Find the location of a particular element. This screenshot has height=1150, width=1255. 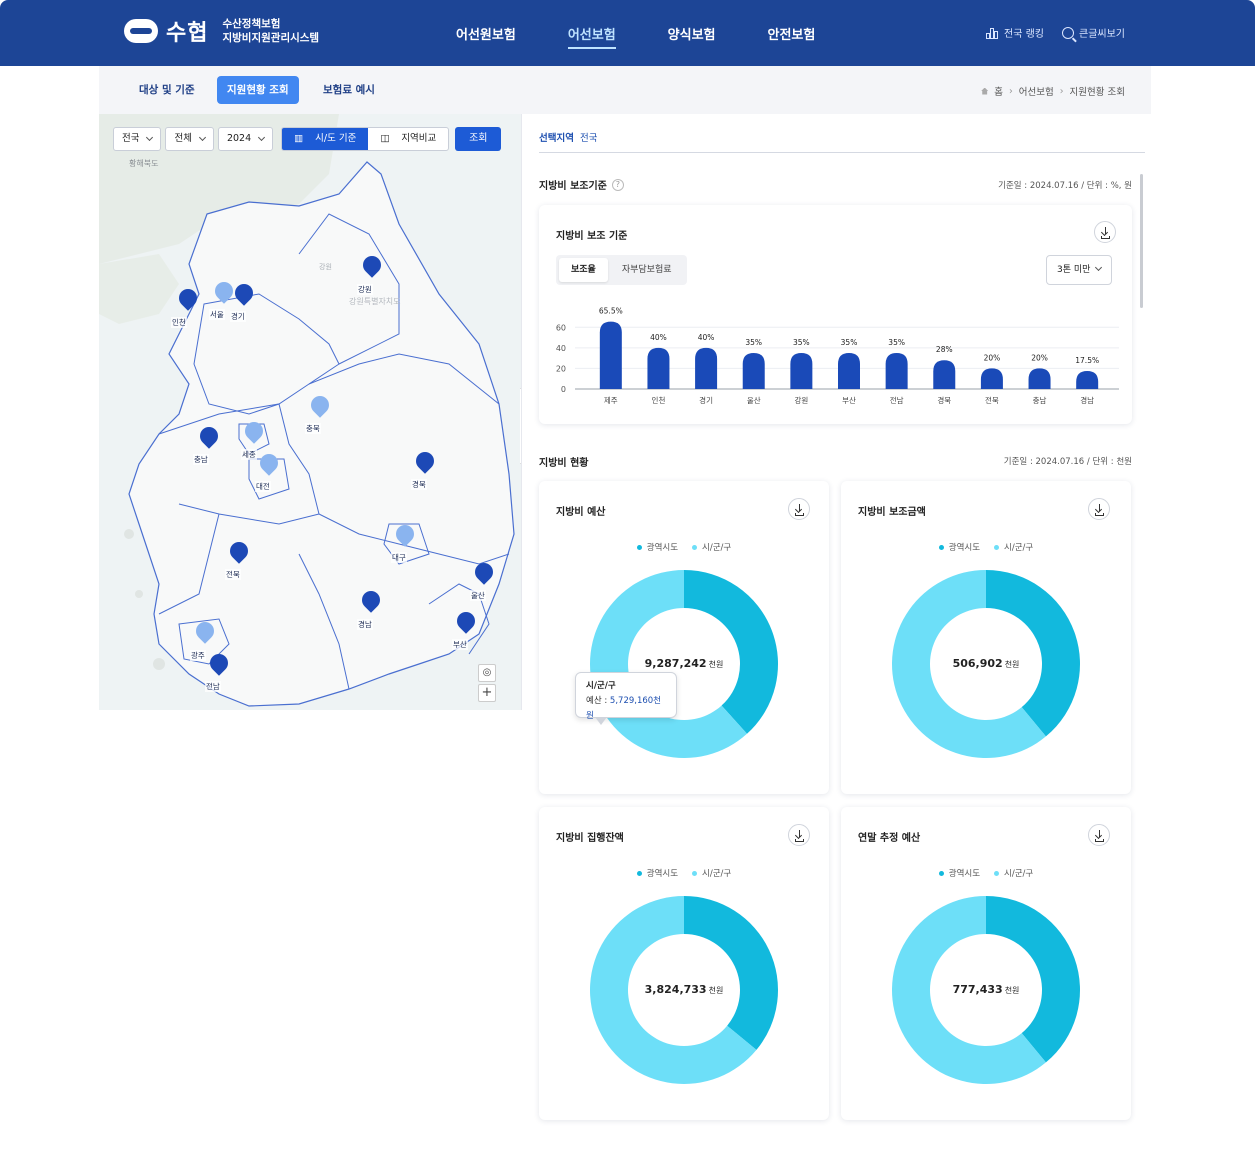

logo: 수협 수산정책보험 지방비지원관리시스템 is located at coordinates (221, 31).